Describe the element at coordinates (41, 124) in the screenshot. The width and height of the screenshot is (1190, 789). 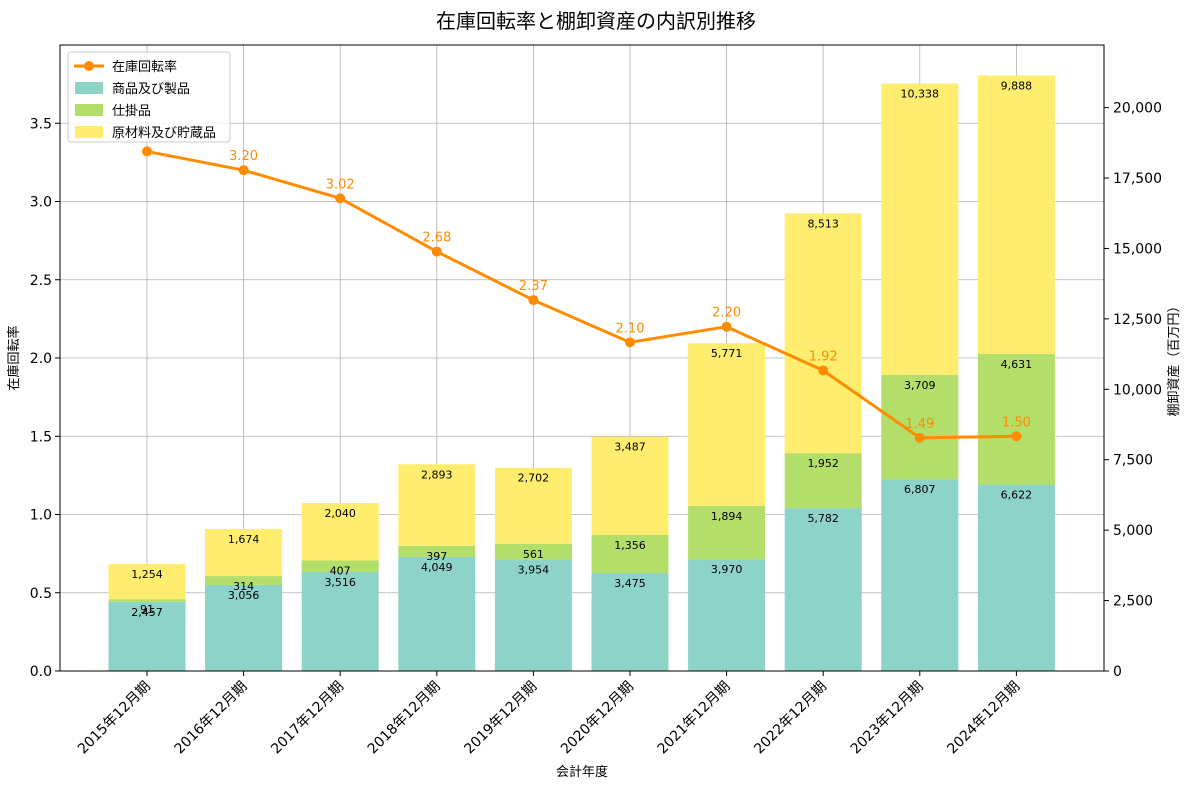
I see `y-left-tick-label: 3.5` at that location.